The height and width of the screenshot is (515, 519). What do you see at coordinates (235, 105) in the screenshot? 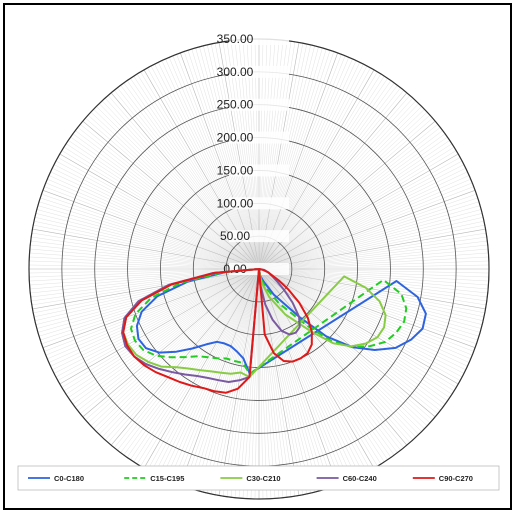
I see `radial-tick-label: 250.00` at bounding box center [235, 105].